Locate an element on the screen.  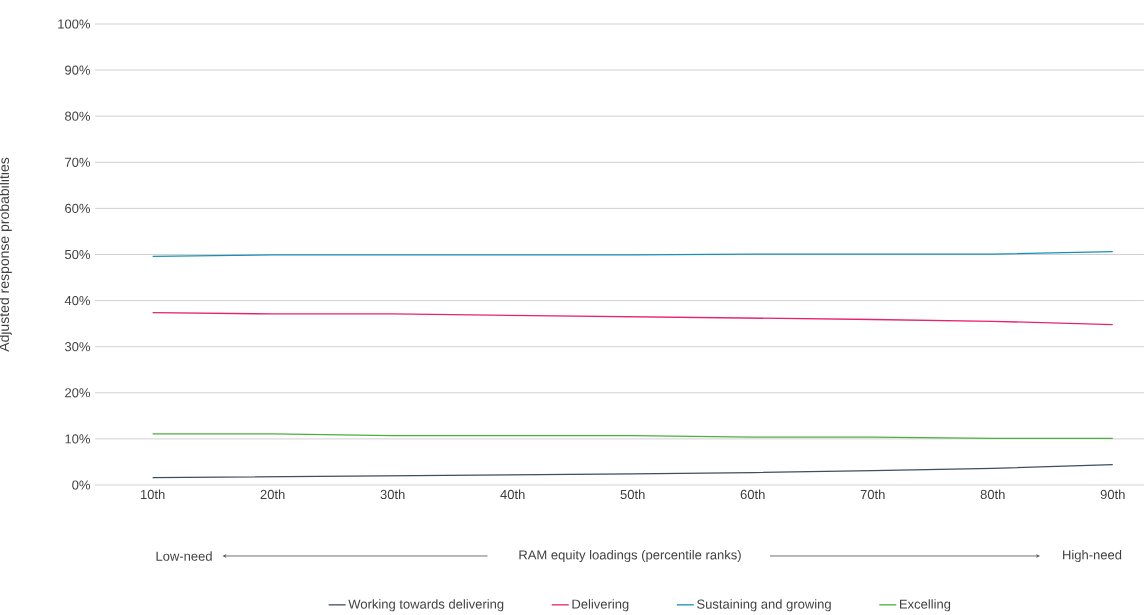
y-tick-label: 0% is located at coordinates (81, 485).